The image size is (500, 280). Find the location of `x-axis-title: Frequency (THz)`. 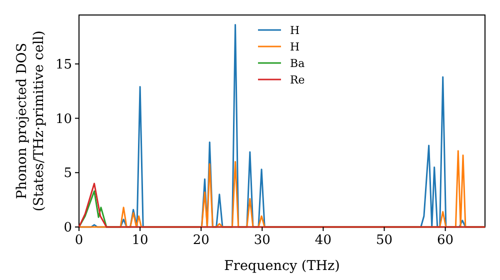

x-axis-title: Frequency (THz) is located at coordinates (282, 266).